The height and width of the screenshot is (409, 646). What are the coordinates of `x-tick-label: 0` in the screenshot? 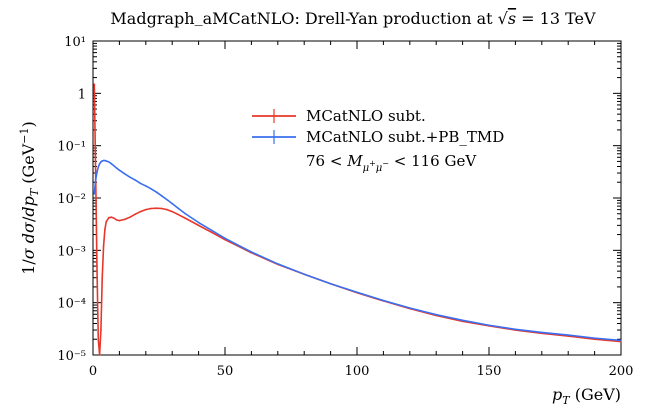 It's located at (93, 371).